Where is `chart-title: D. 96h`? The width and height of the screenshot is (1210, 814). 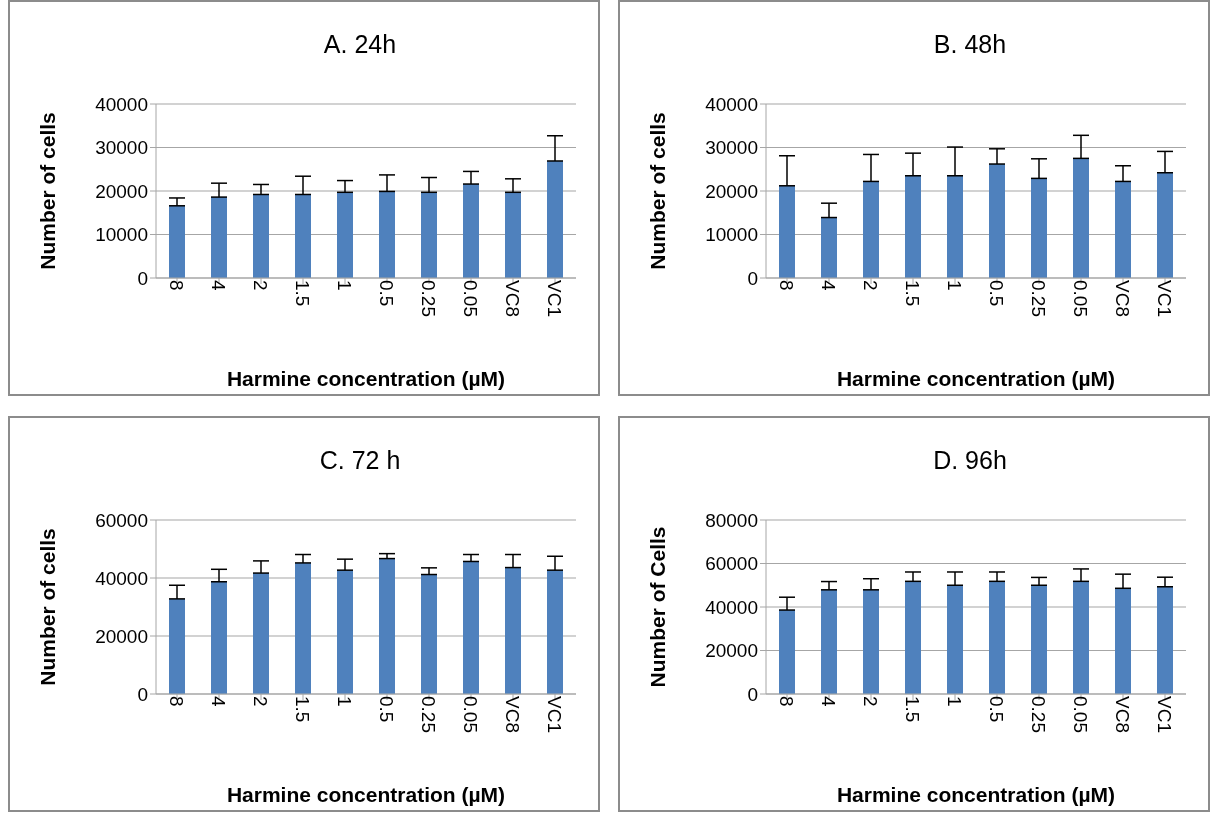 chart-title: D. 96h is located at coordinates (970, 460).